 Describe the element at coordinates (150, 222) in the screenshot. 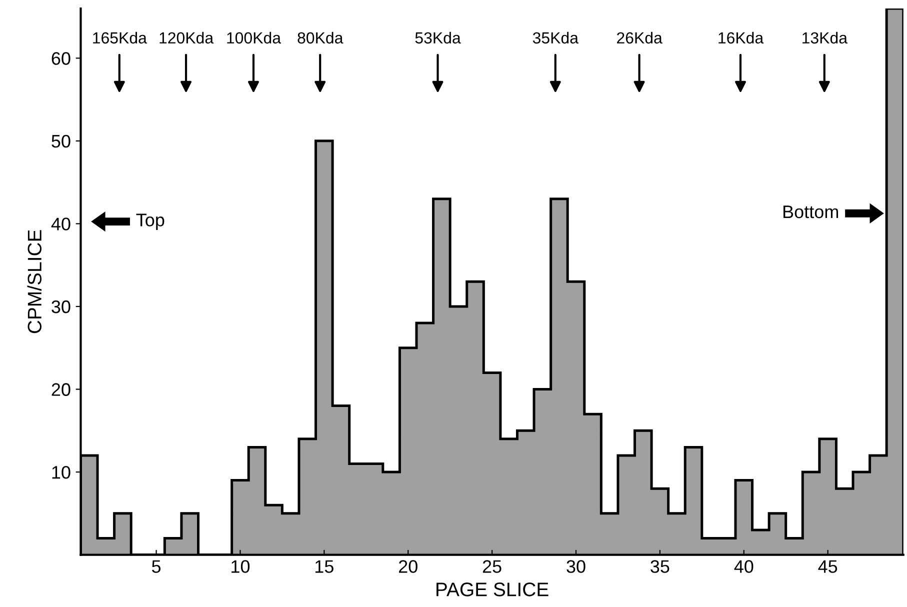

I see `annotation: Top` at that location.